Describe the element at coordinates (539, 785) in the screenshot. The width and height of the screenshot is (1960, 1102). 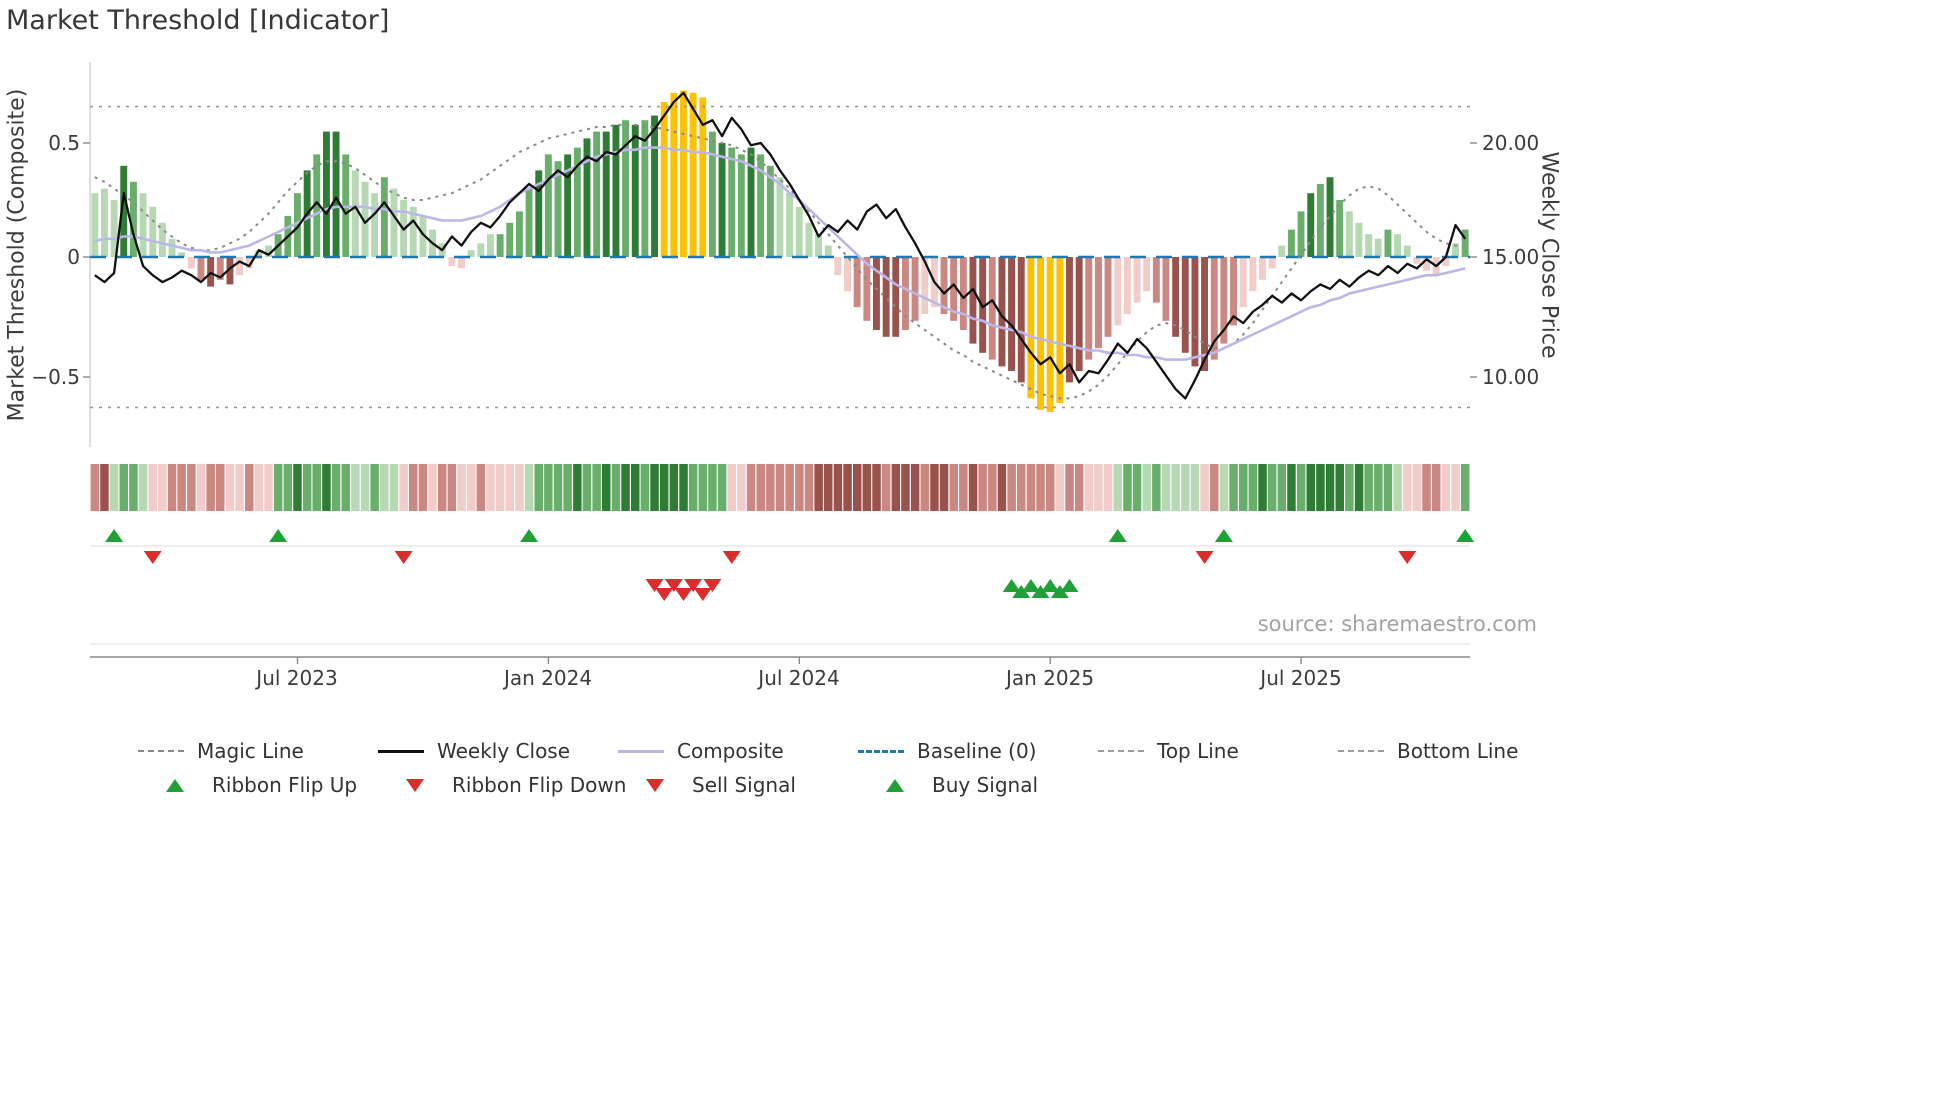
I see `legend-label: Ribbon Flip Down` at that location.